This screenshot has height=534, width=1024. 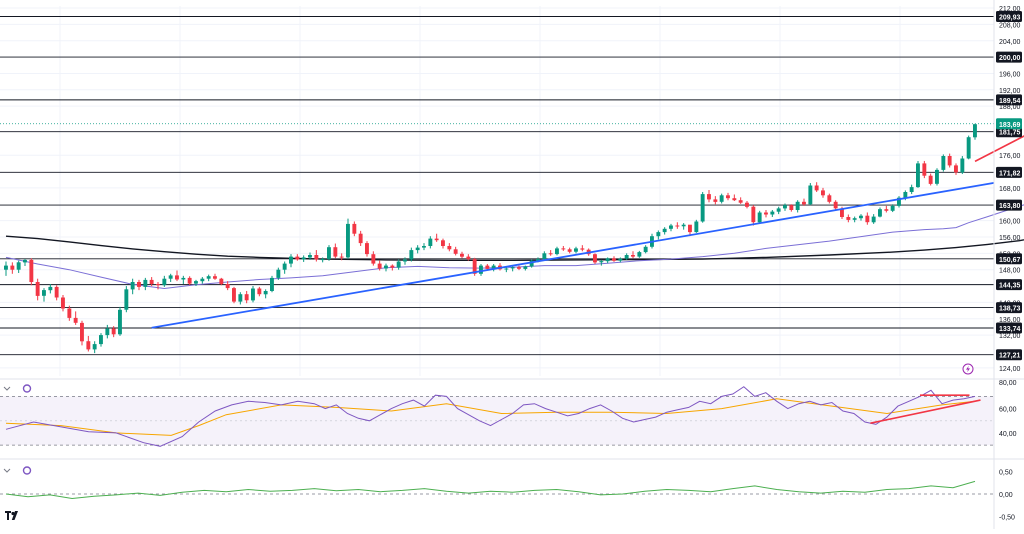 What do you see at coordinates (27, 388) in the screenshot?
I see `indicator-settings-icon` at bounding box center [27, 388].